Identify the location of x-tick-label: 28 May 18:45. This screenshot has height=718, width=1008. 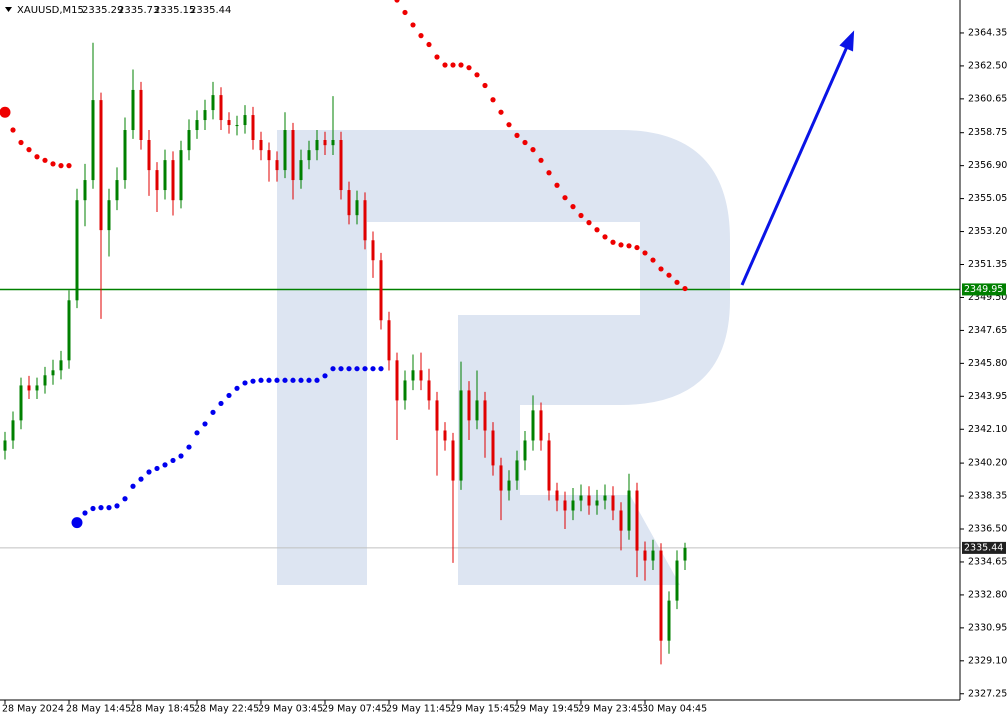
(162, 709).